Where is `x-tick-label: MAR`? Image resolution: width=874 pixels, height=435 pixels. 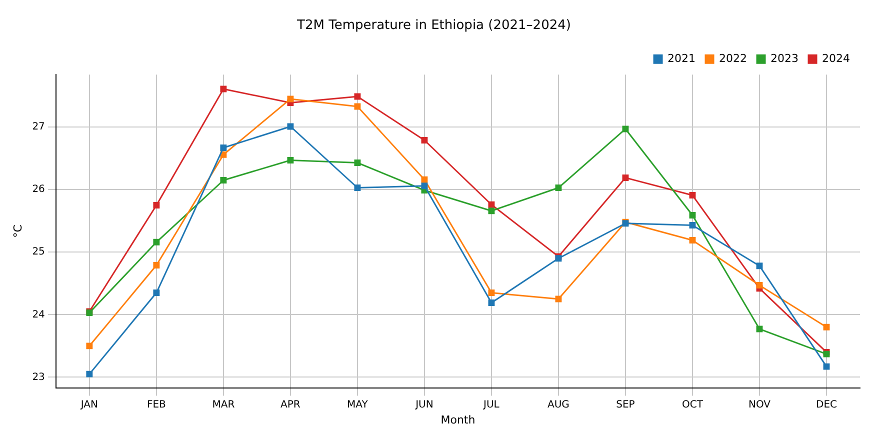
x-tick-label: MAR is located at coordinates (223, 404).